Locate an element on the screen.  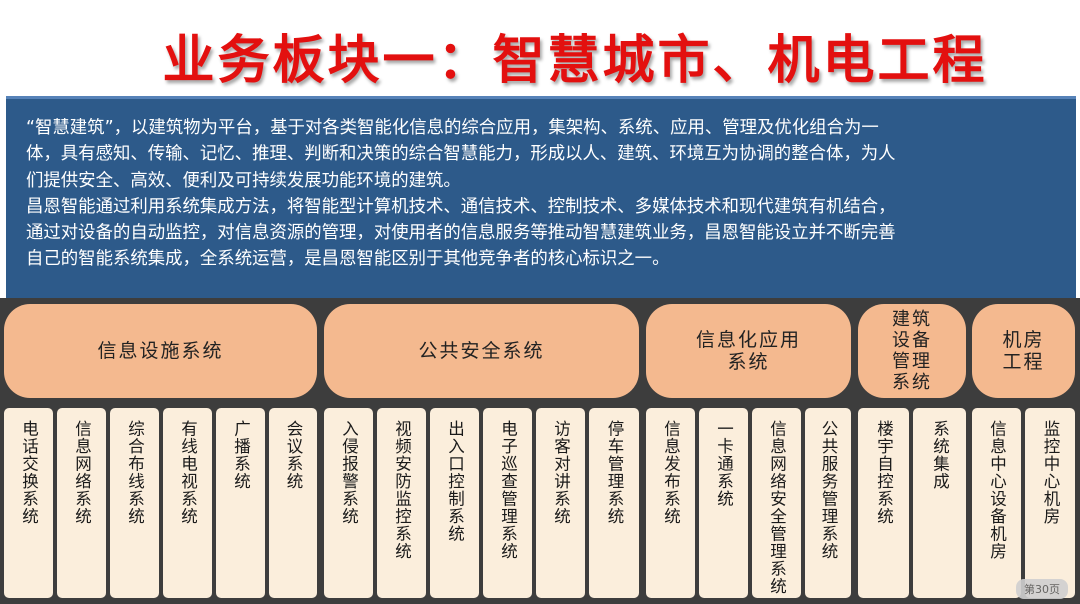
category-info-facilities: 信息设施系统 is located at coordinates (160, 351).